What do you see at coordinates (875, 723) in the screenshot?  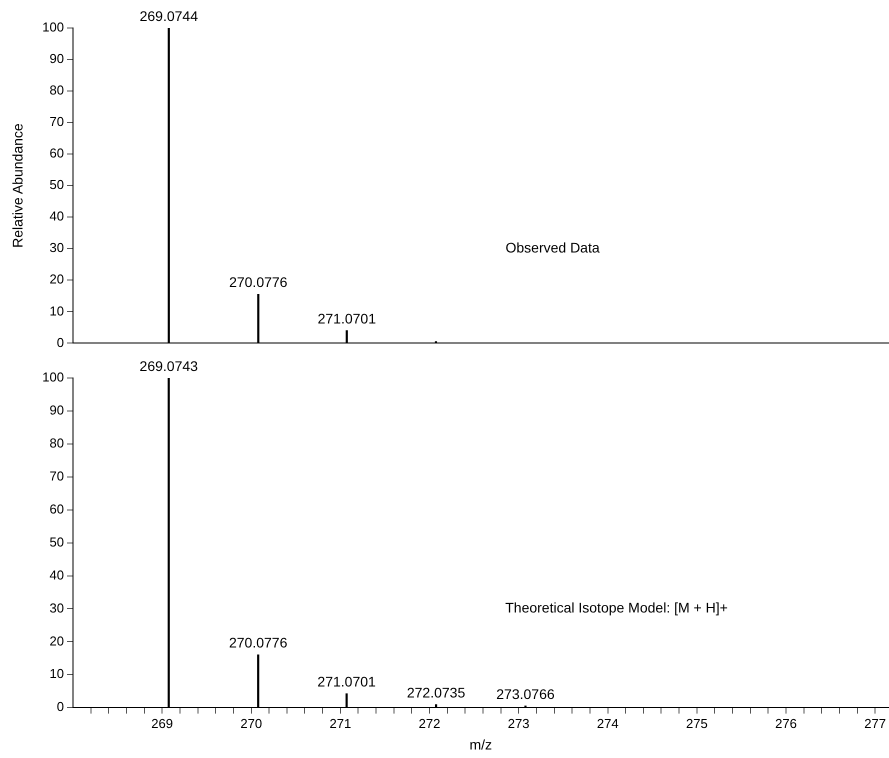 I see `x-tick-label: 277` at bounding box center [875, 723].